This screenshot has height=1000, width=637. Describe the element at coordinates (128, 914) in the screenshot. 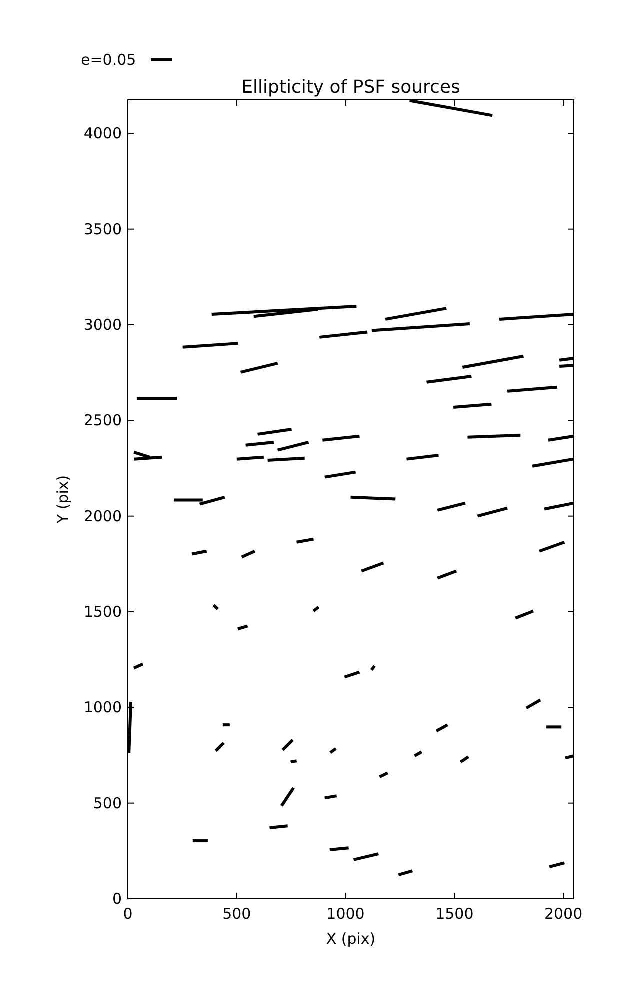

I see `x-tick-label: 0` at that location.